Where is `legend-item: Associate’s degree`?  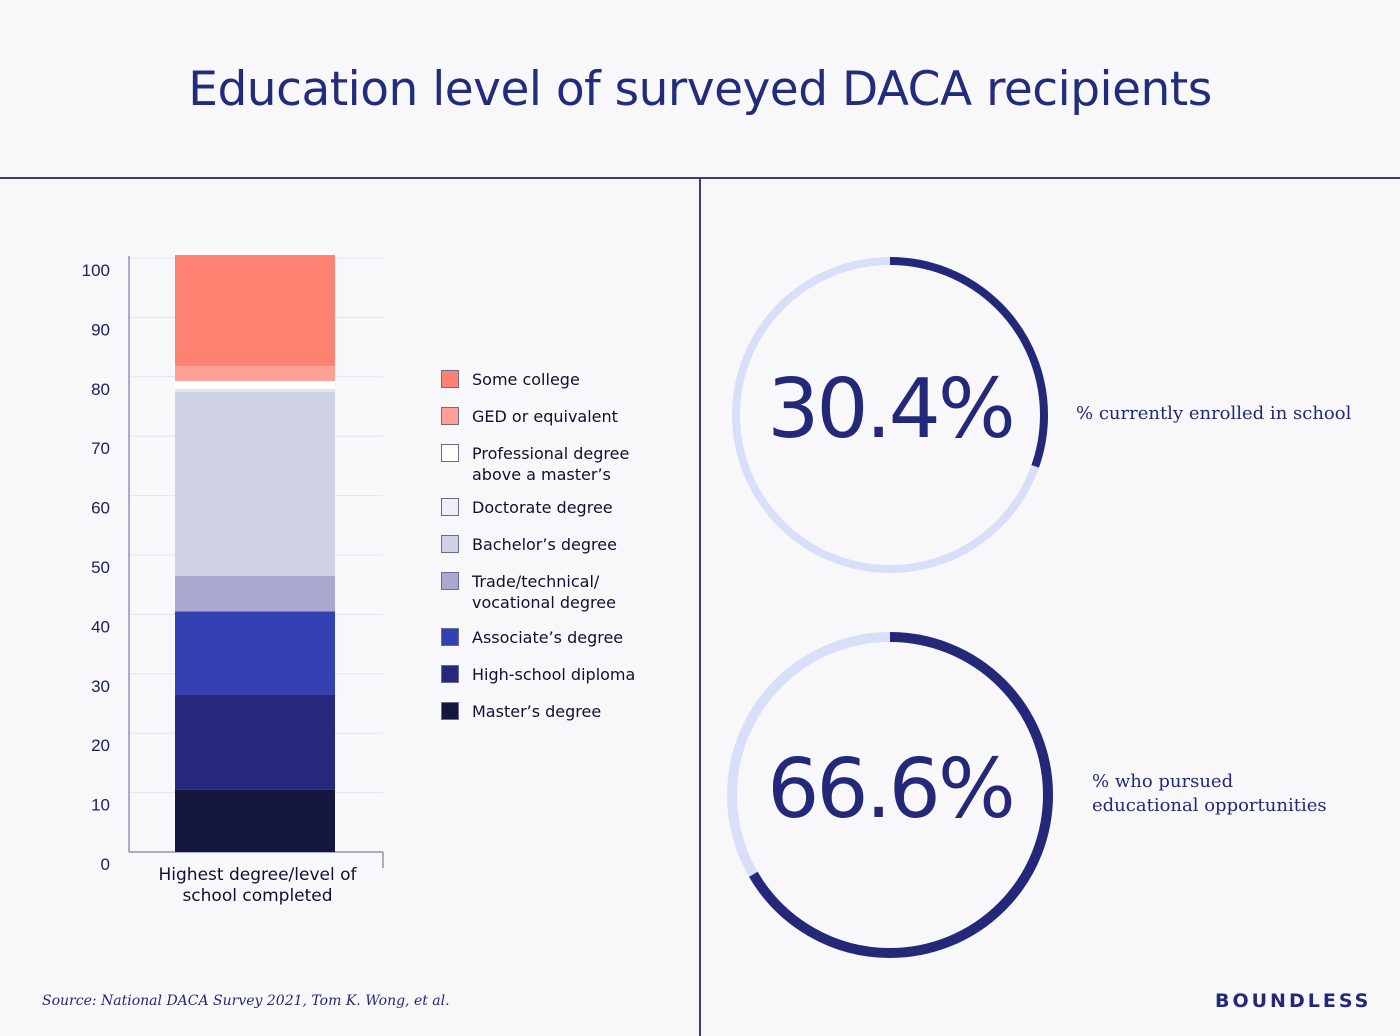
legend-item: Associate’s degree is located at coordinates (556, 637).